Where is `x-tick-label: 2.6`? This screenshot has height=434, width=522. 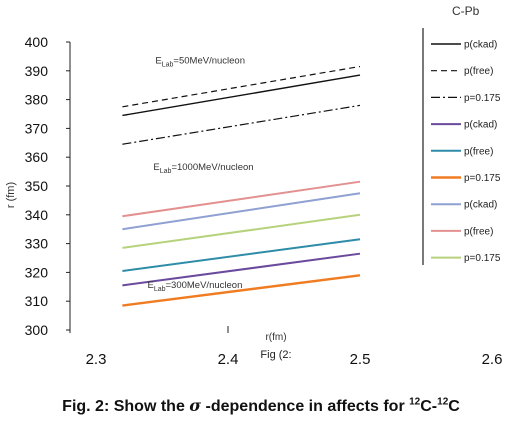 x-tick-label: 2.6 is located at coordinates (492, 359).